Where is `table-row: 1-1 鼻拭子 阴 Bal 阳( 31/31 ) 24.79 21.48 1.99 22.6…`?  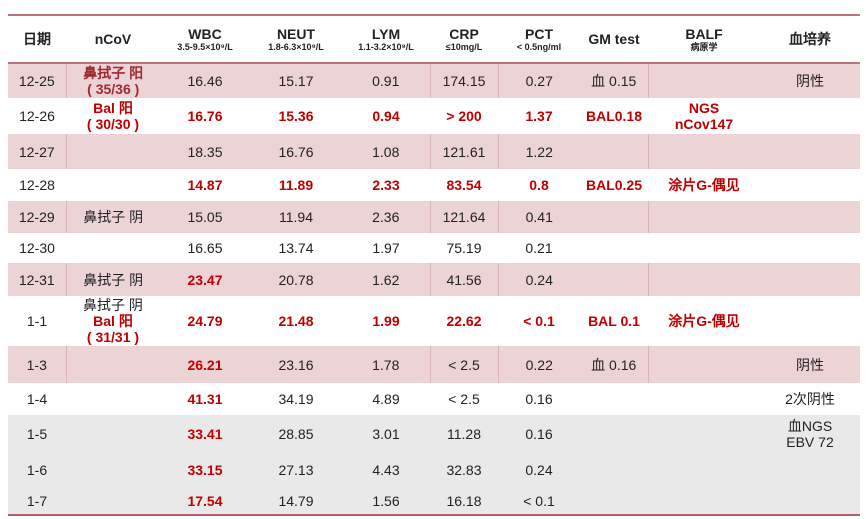
table-row: 1-1 鼻拭子 阴 Bal 阳( 31/31 ) 24.79 21.48 1.99 22.6… is located at coordinates (434, 321).